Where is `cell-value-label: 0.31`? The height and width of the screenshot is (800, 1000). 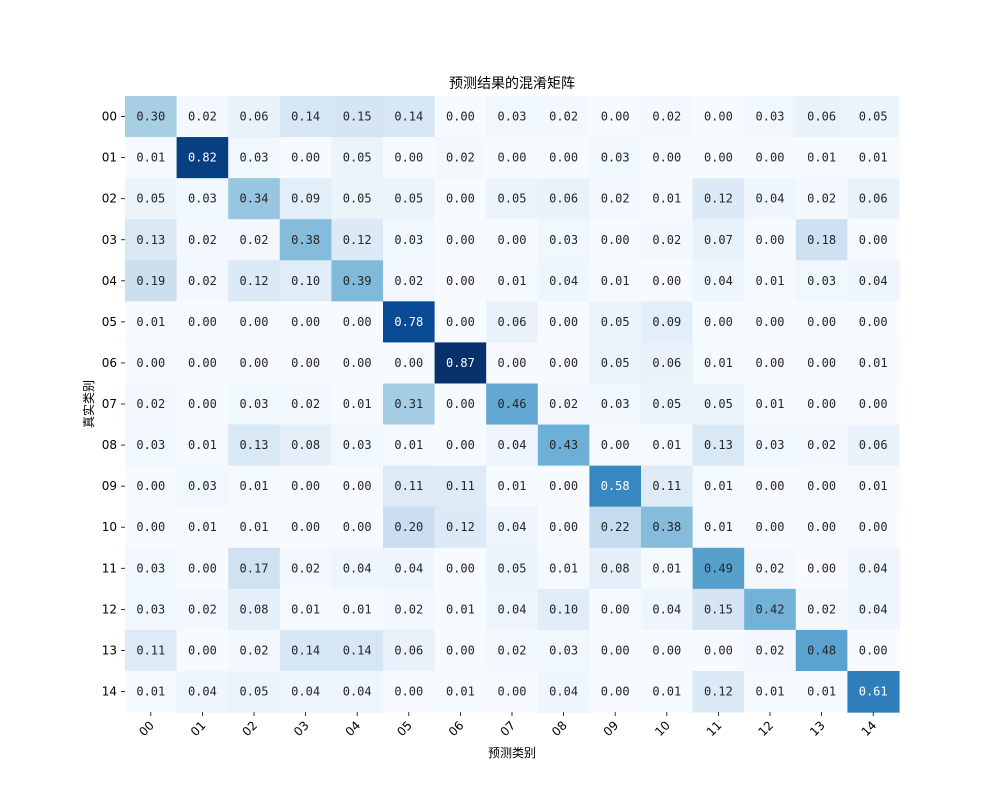 cell-value-label: 0.31 is located at coordinates (408, 404).